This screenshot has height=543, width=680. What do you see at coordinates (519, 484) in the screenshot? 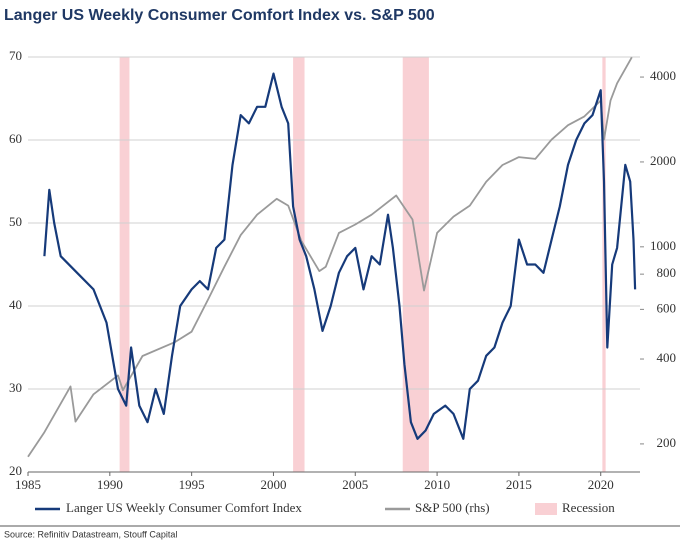
I see `x-tick-label: 2015` at bounding box center [519, 484].